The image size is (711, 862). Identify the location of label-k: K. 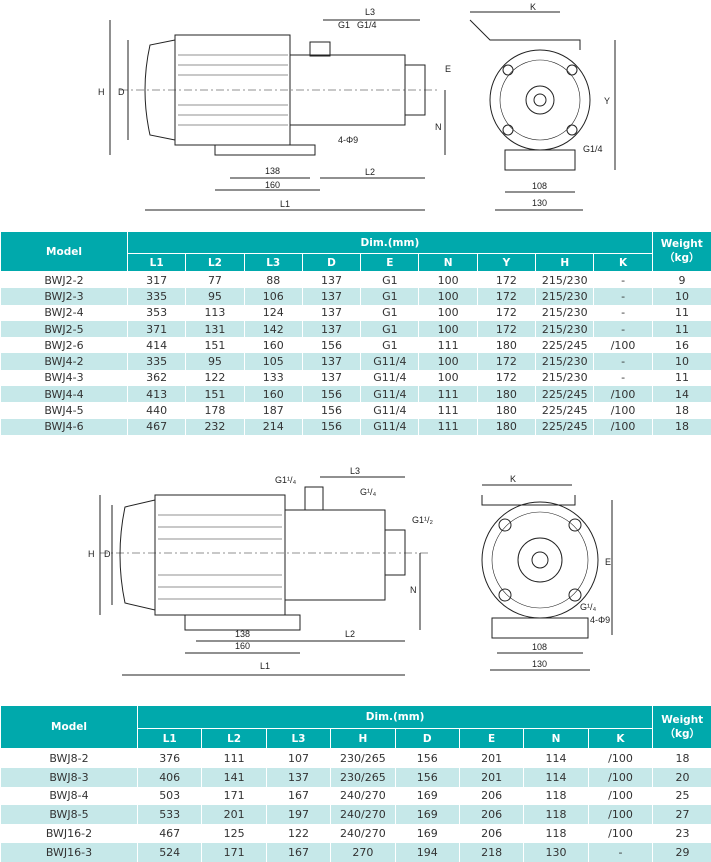
(533, 7).